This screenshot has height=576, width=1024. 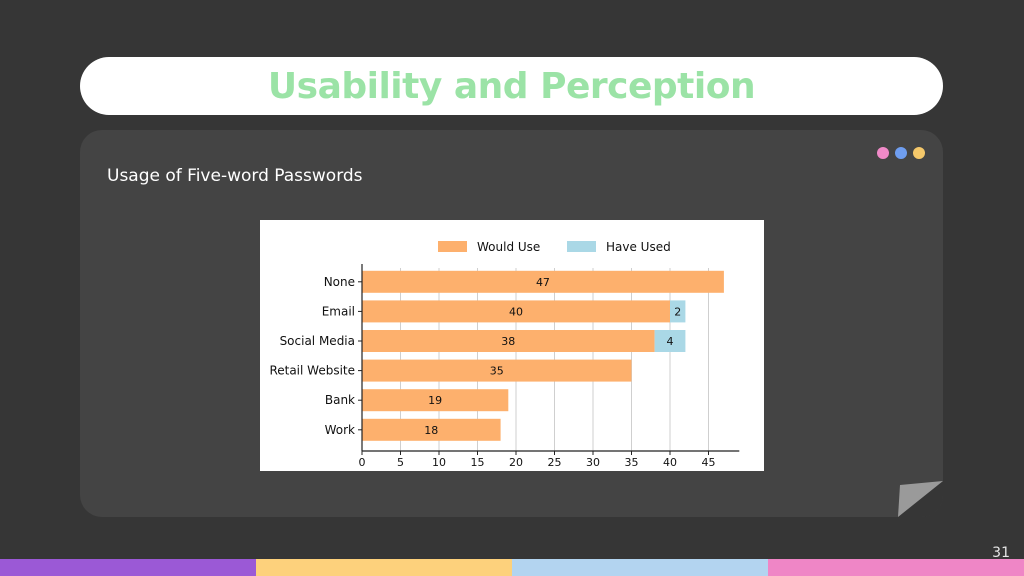 I want to click on page-number: 31, so click(x=1001, y=553).